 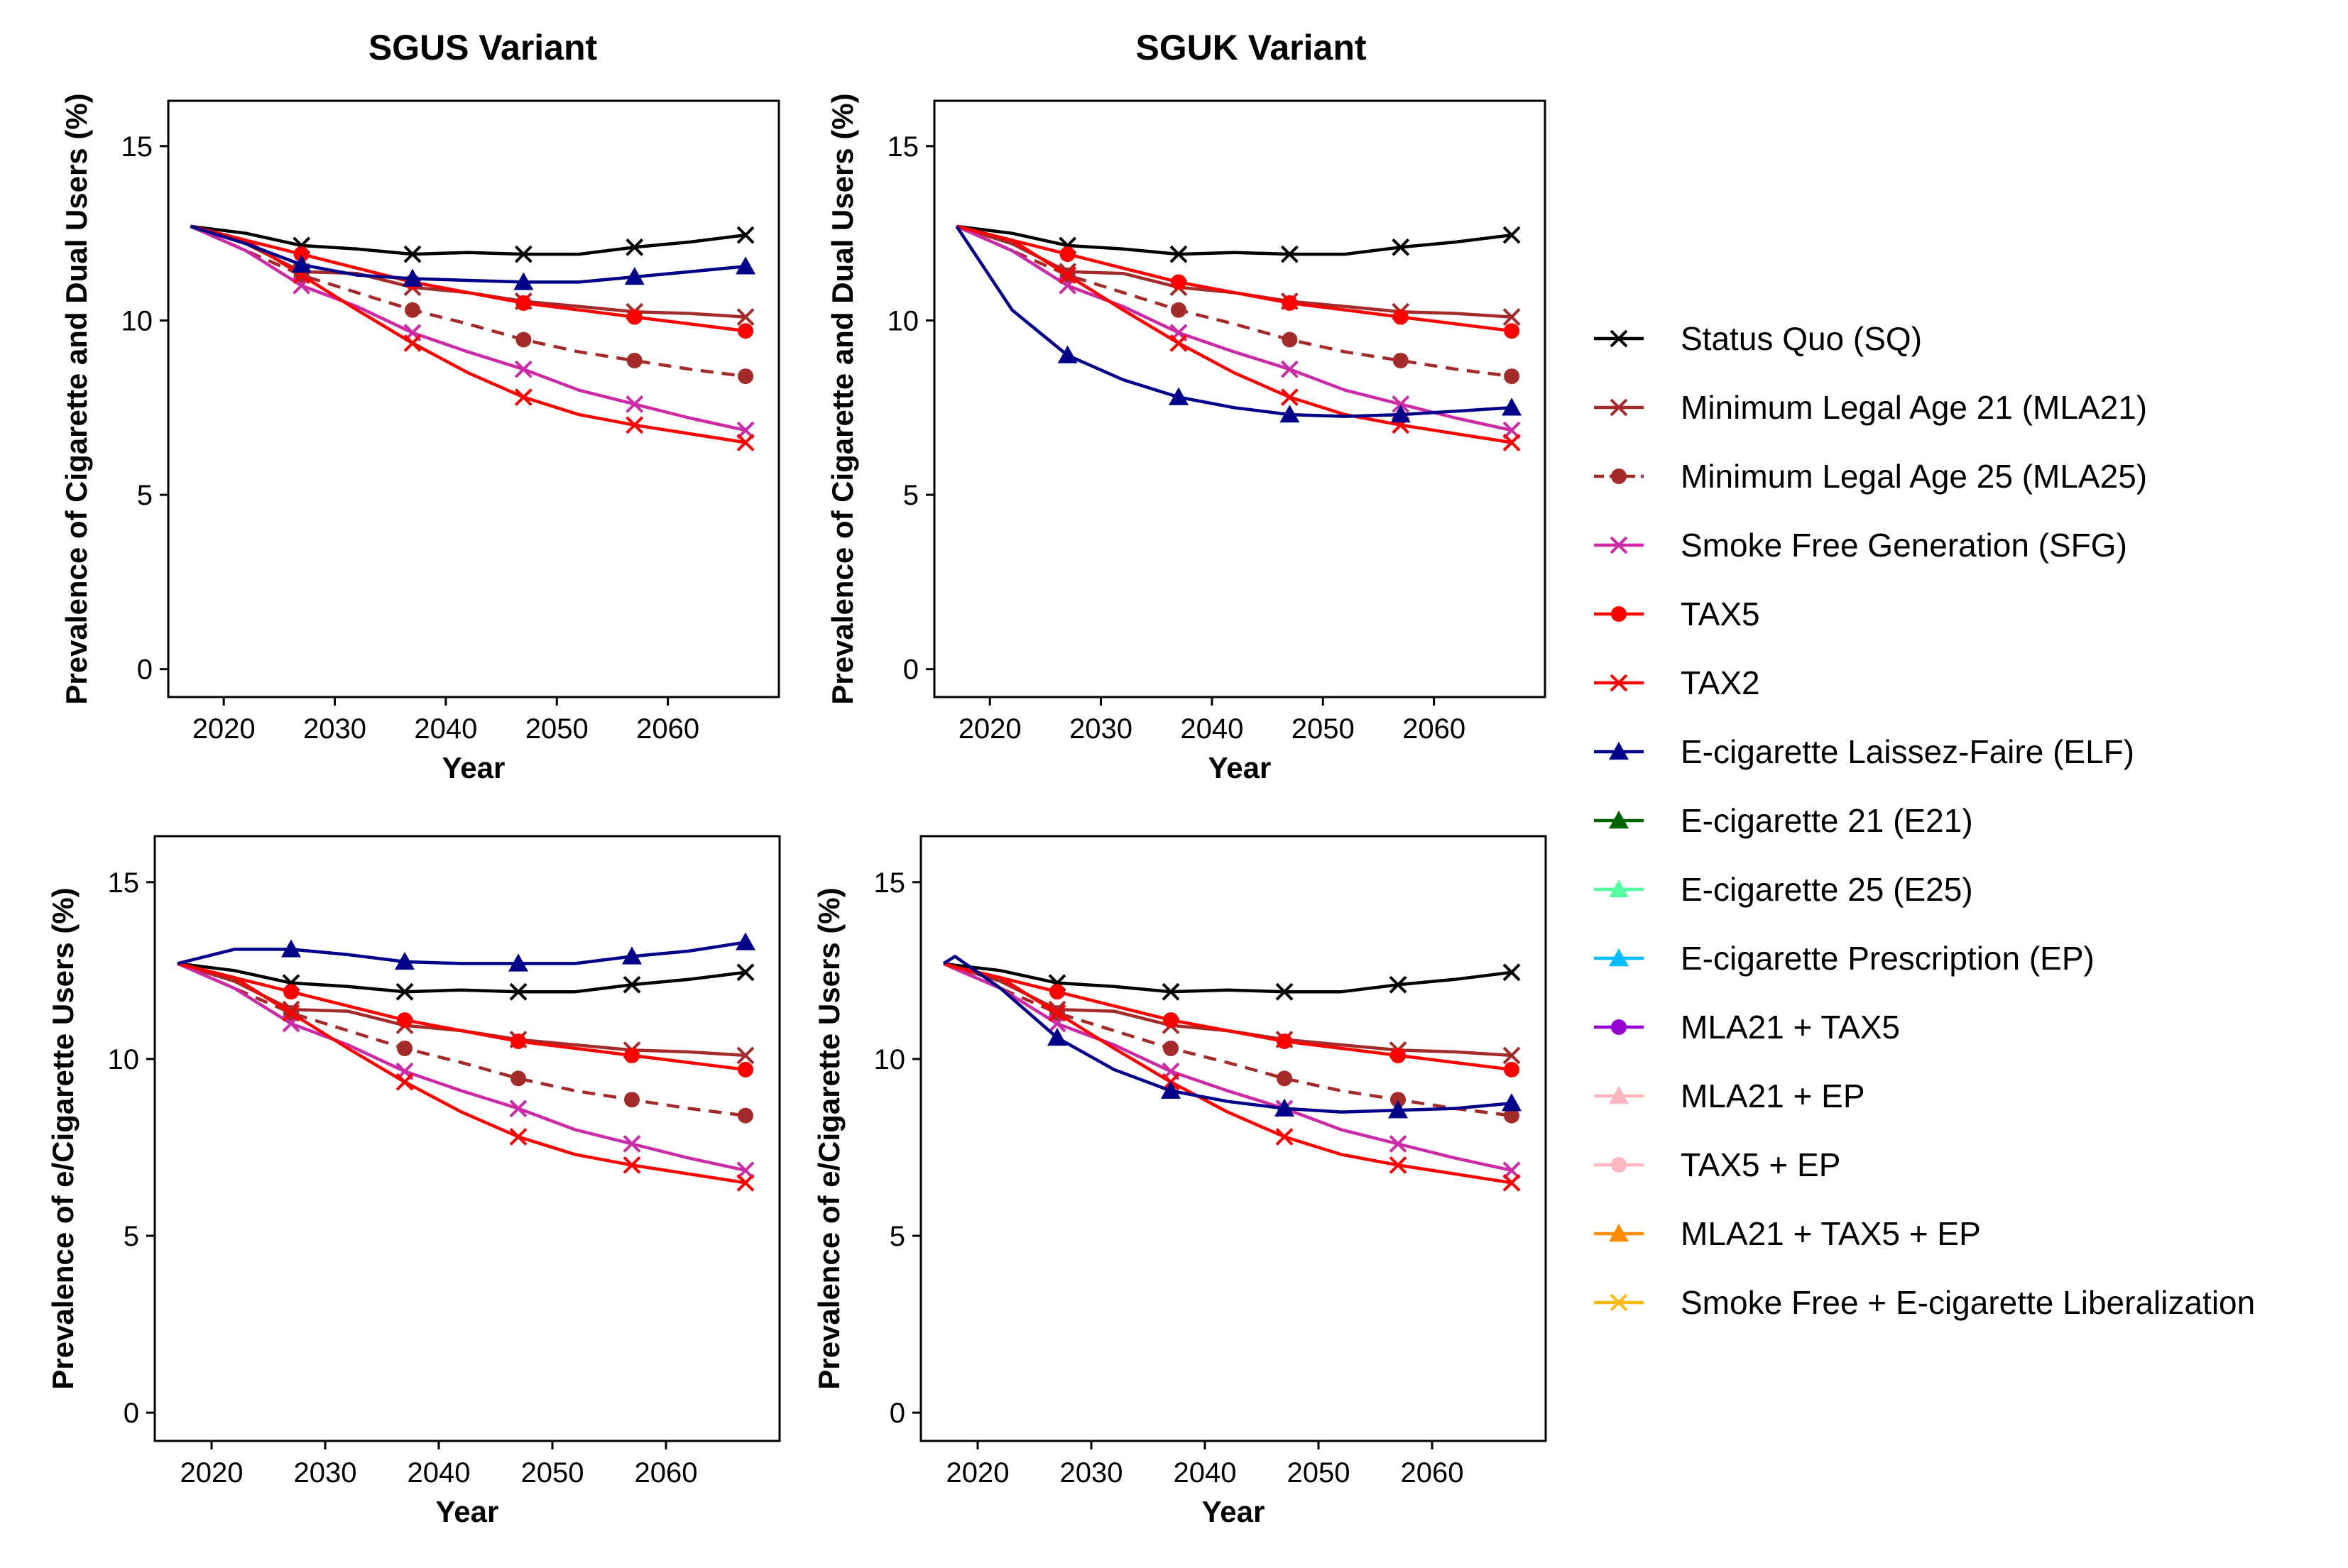 What do you see at coordinates (483, 47) in the screenshot?
I see `panel-title: SGUS Variant` at bounding box center [483, 47].